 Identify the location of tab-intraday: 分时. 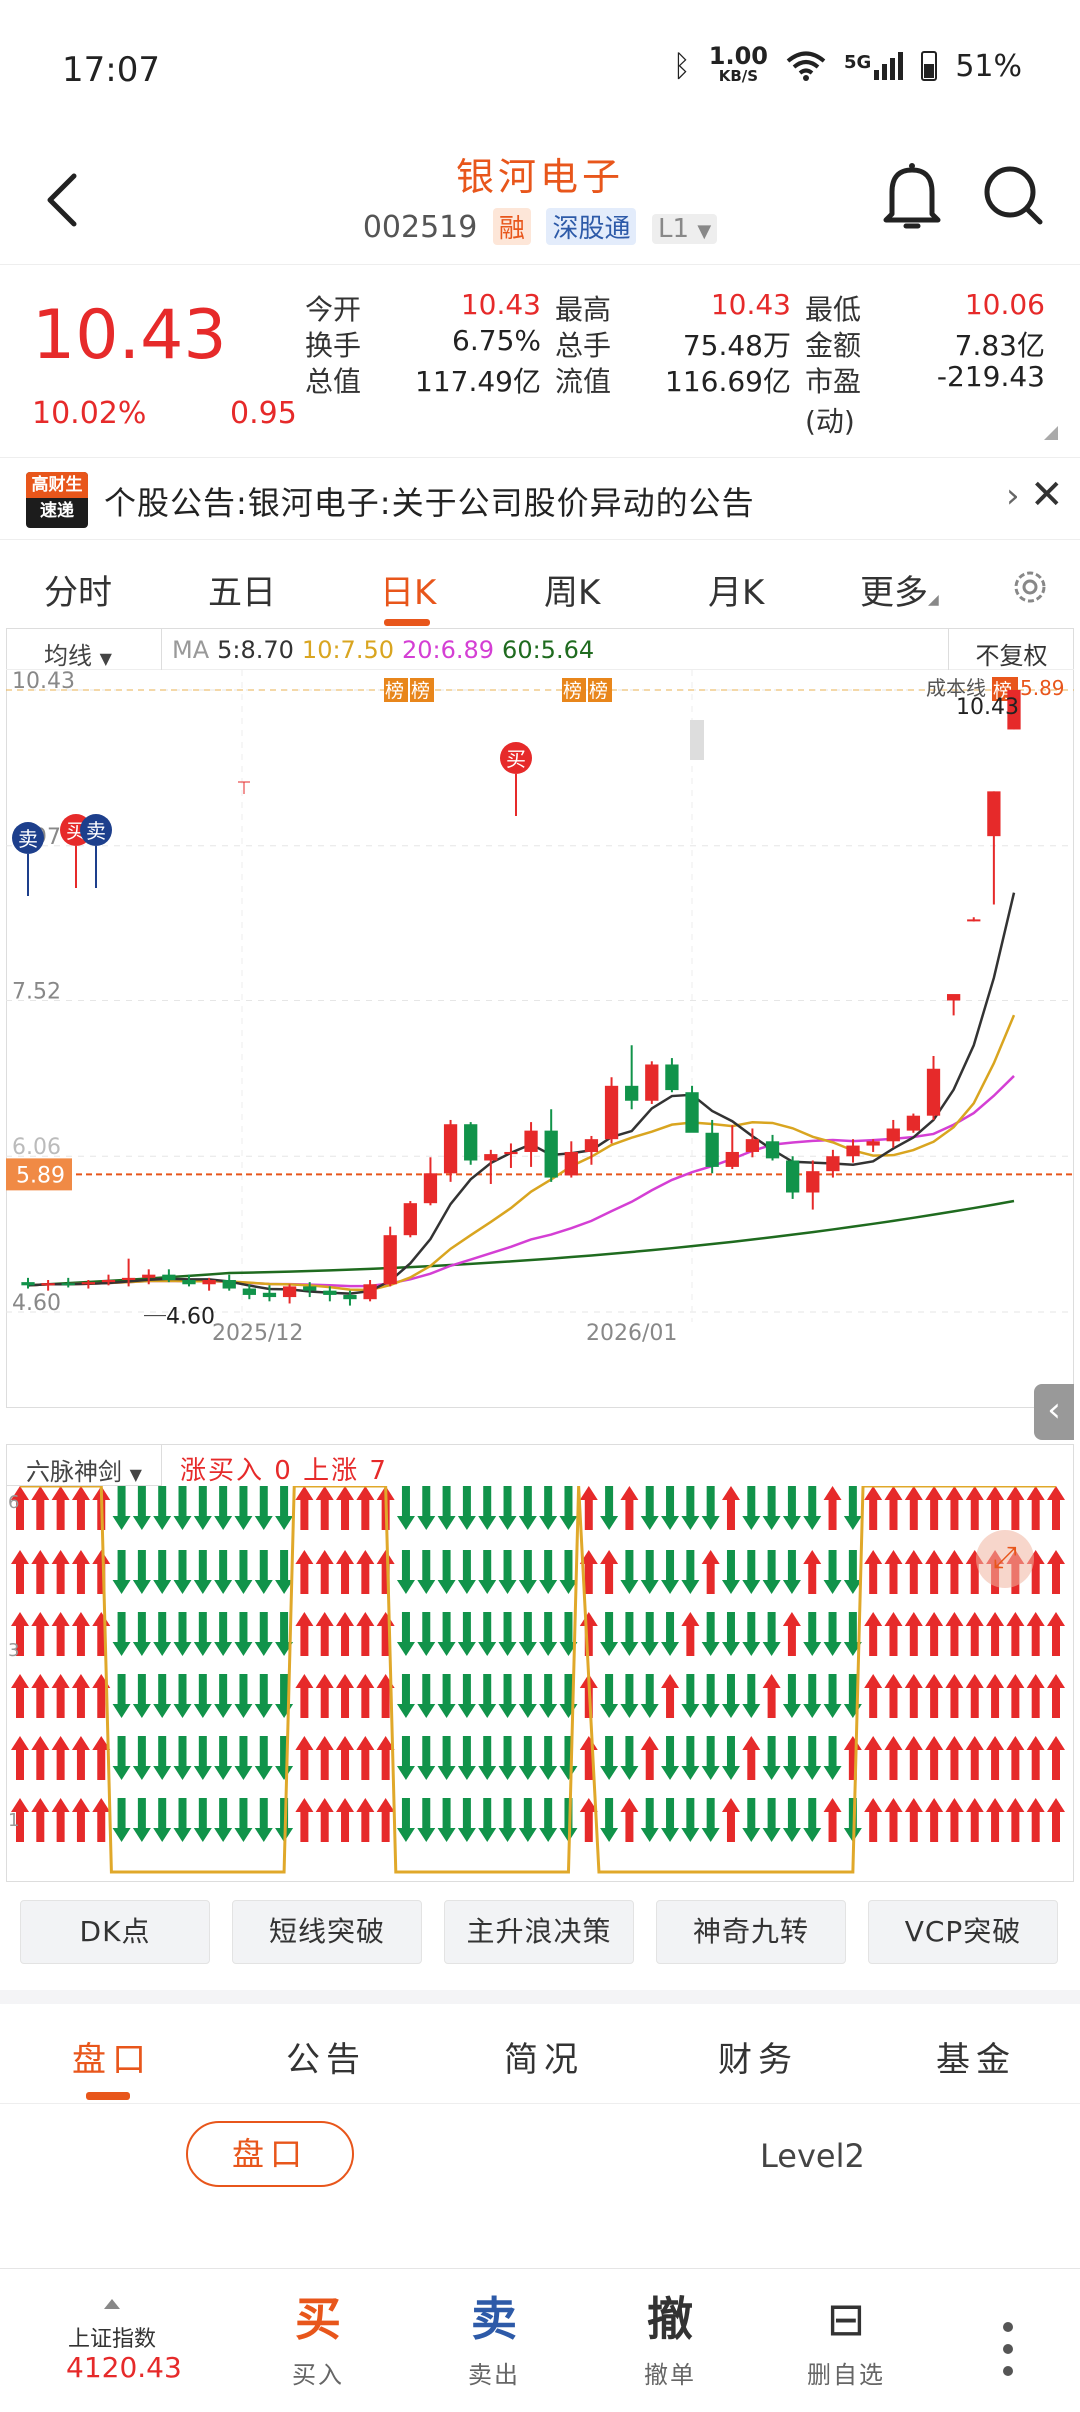
(78, 593).